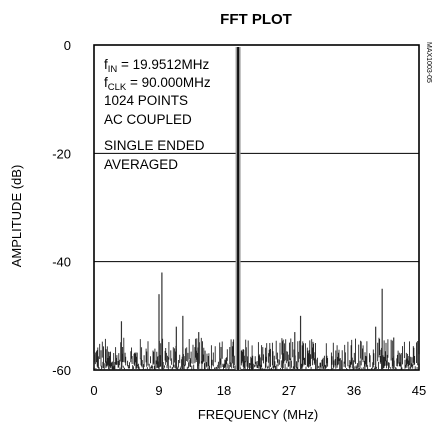  What do you see at coordinates (419, 390) in the screenshot?
I see `x-tick-label: 45` at bounding box center [419, 390].